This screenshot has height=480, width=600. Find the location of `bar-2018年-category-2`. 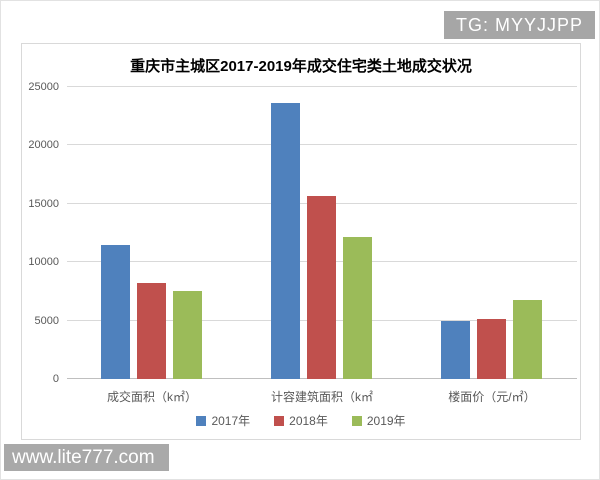

bar-2018年-category-2 is located at coordinates (492, 349).